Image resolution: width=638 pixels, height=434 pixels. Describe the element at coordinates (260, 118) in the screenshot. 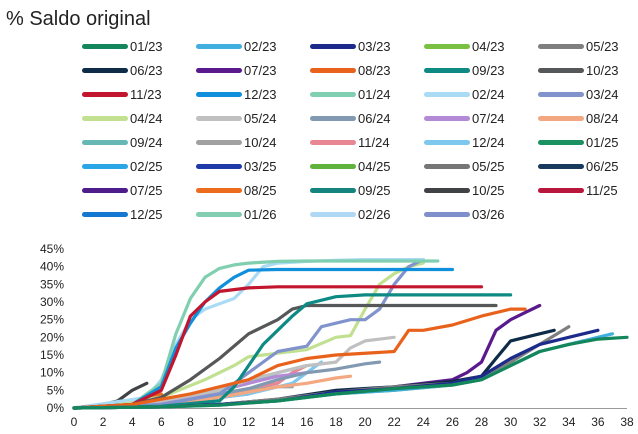

I see `legend-label: 05/24` at that location.